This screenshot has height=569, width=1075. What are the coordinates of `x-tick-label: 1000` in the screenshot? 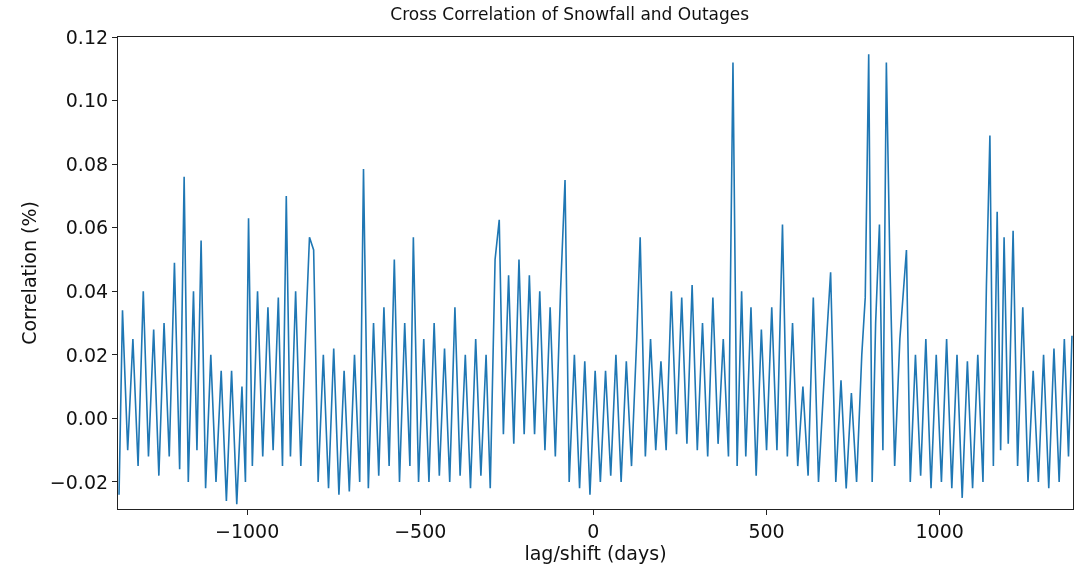 It's located at (939, 530).